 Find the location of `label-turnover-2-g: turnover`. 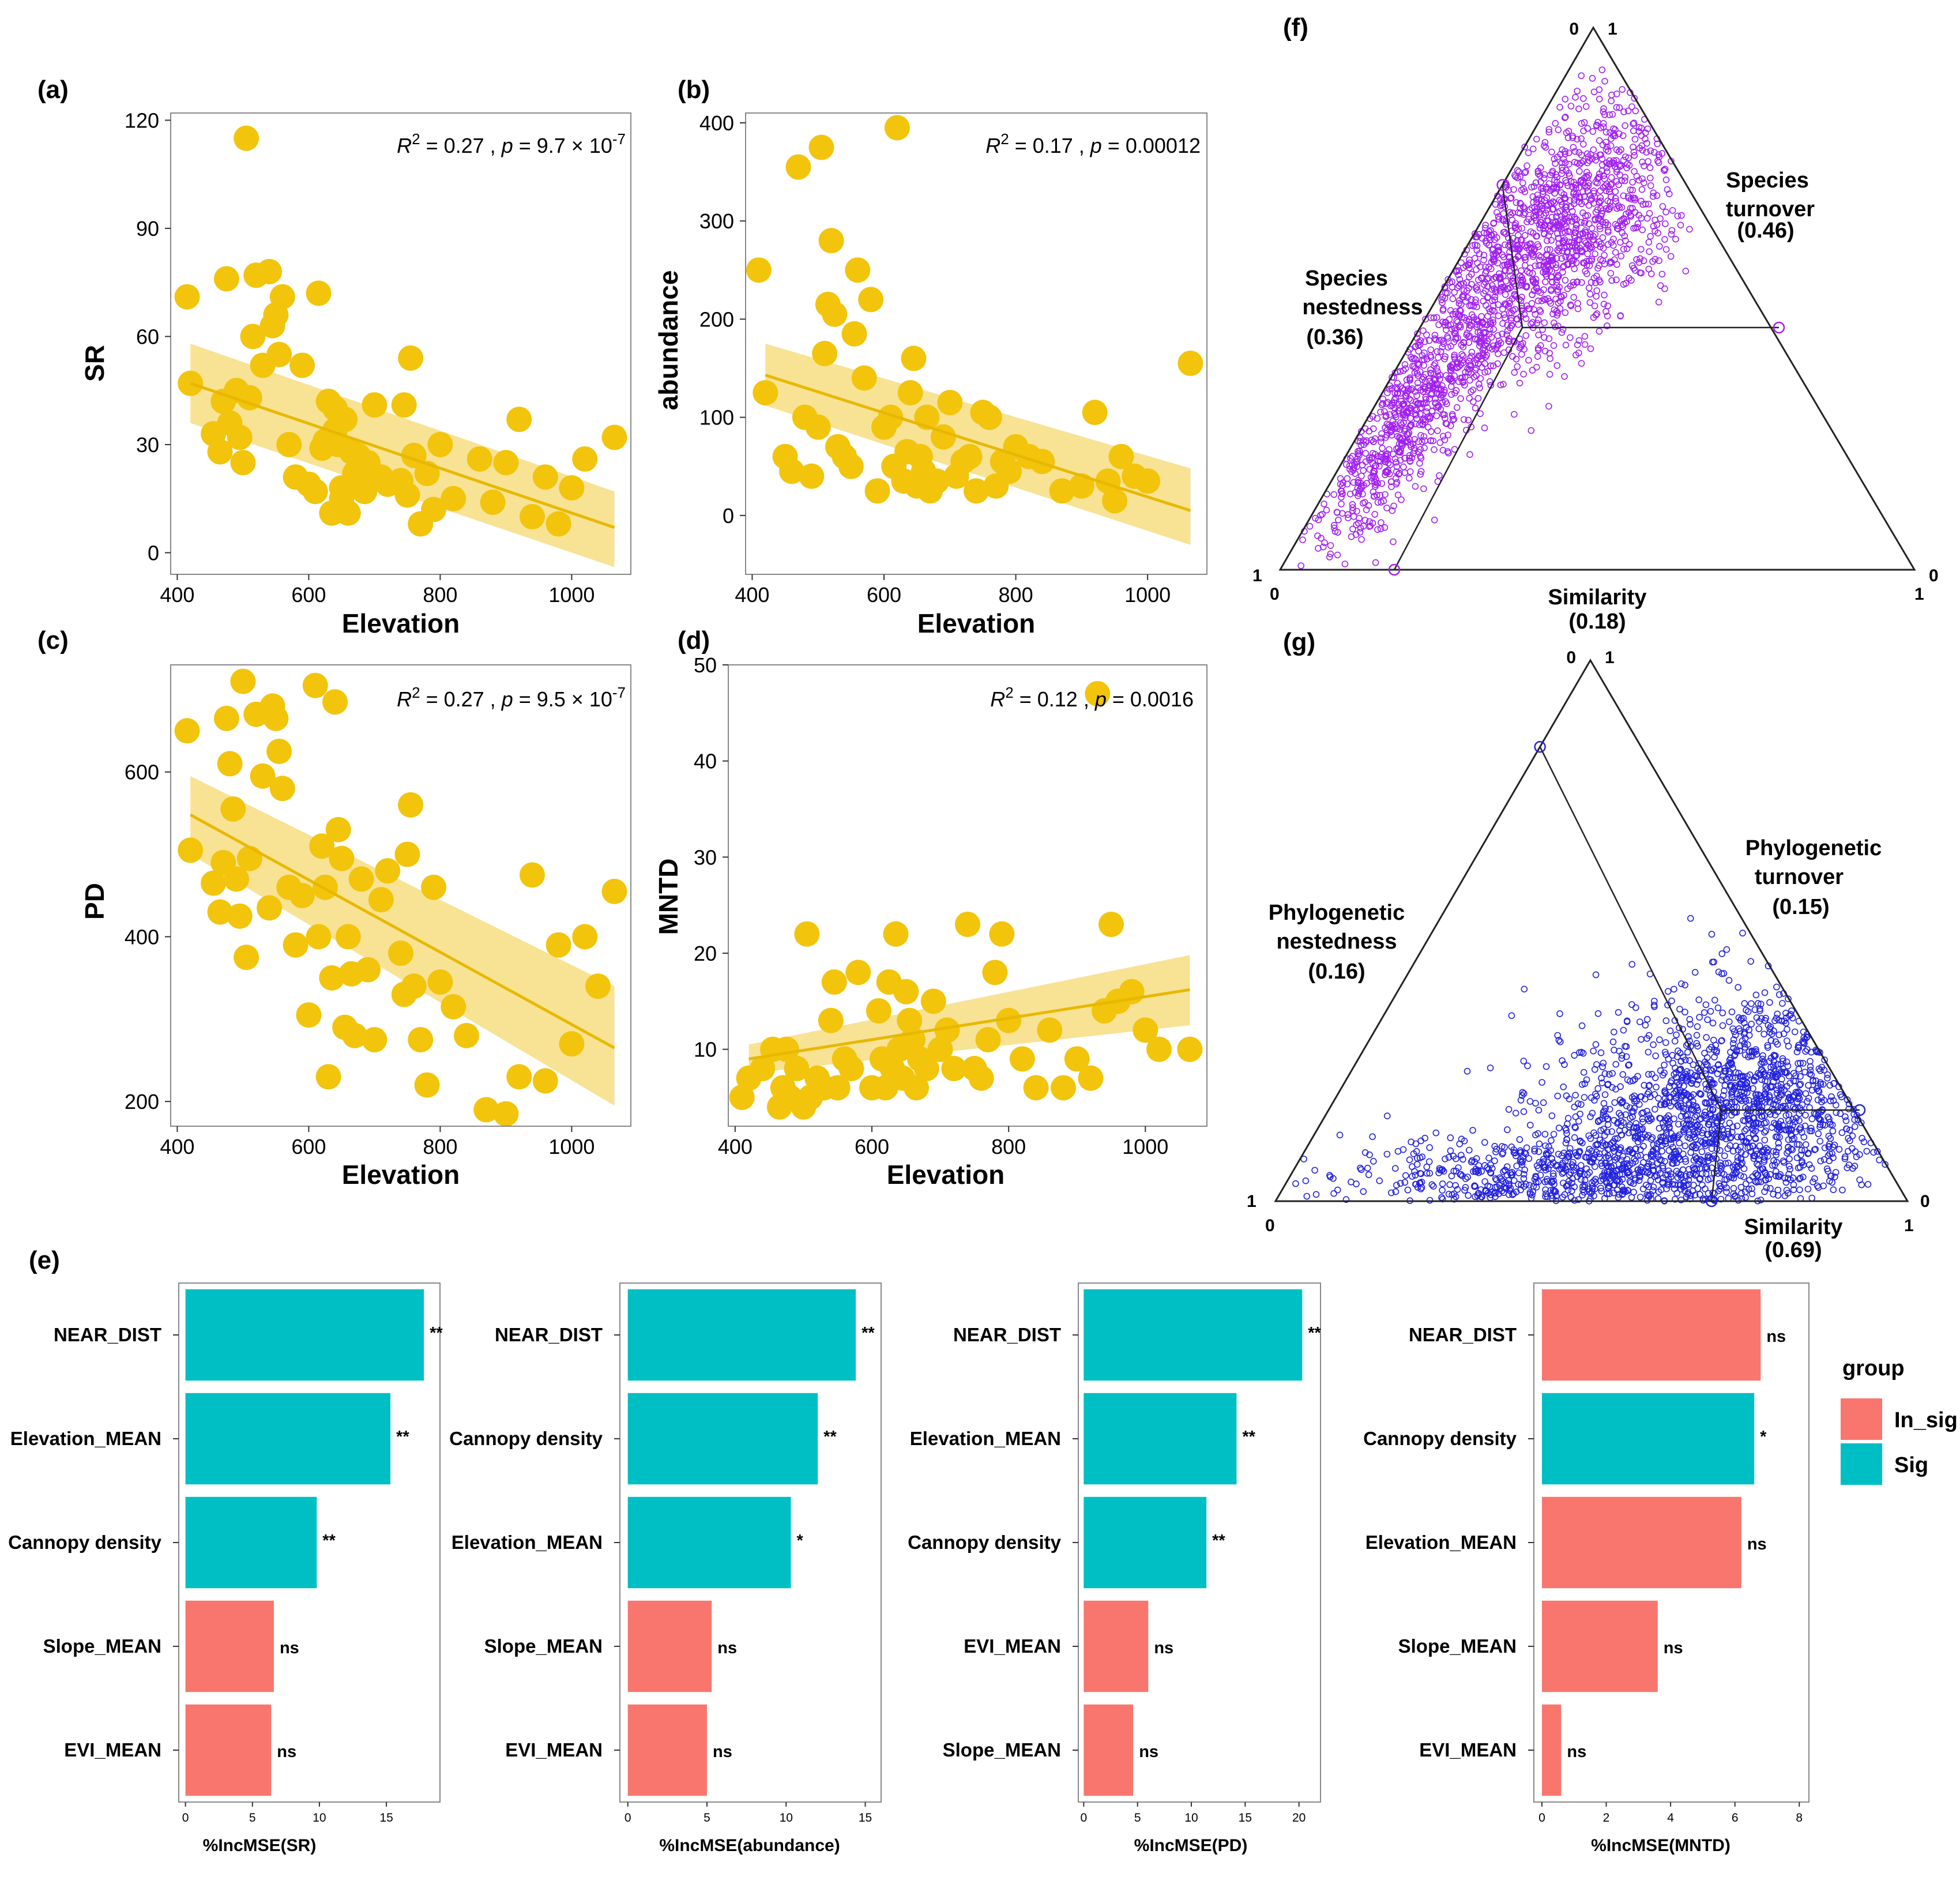

label-turnover-2-g: turnover is located at coordinates (1800, 877).